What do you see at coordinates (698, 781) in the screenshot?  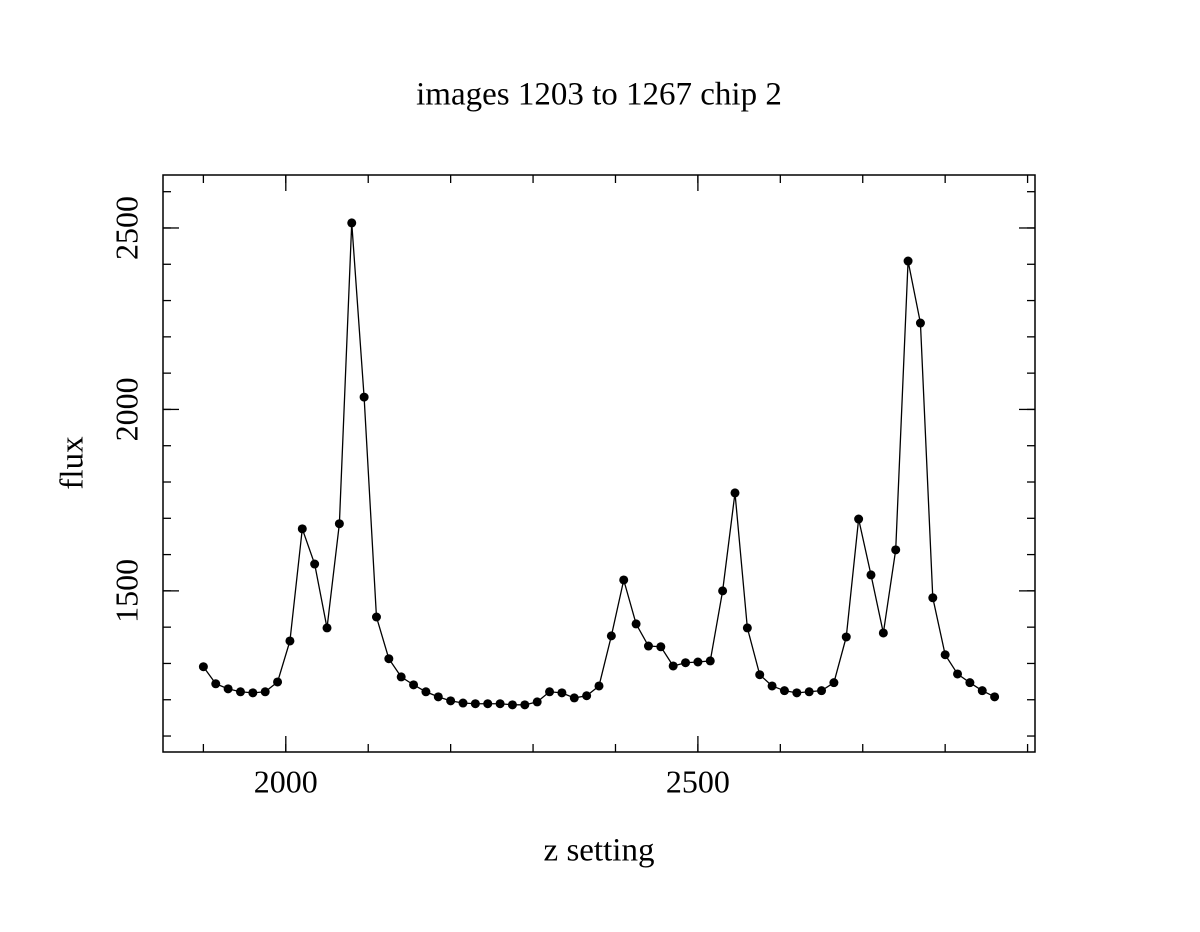 I see `x-tick-label: 2500` at bounding box center [698, 781].